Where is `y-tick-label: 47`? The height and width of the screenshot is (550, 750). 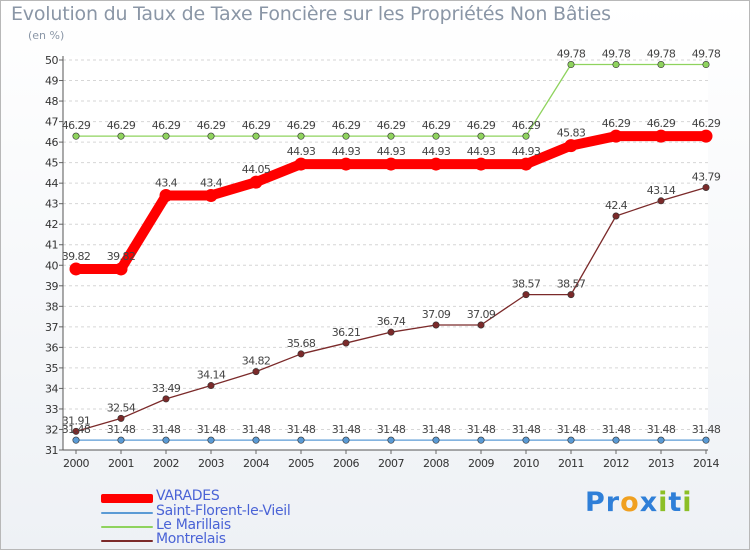
y-tick-label: 47 is located at coordinates (51, 122).